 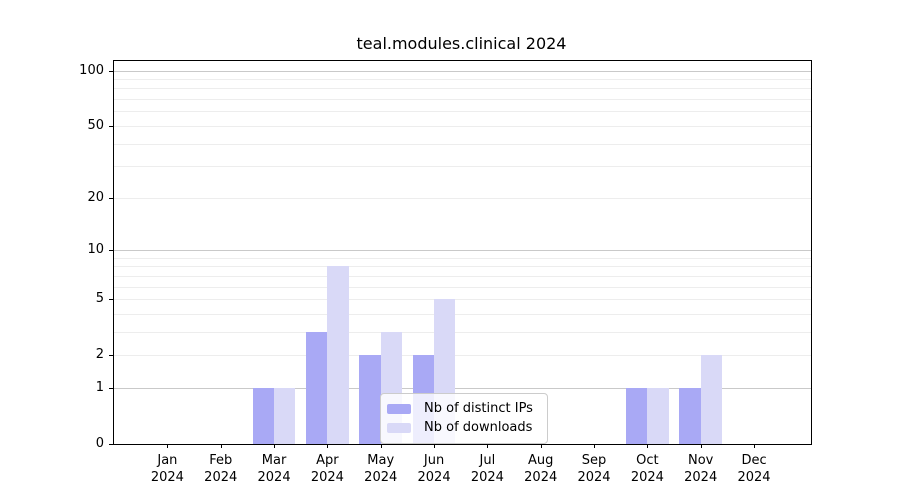 I want to click on x-tick-label: Jun 2024, so click(x=434, y=469).